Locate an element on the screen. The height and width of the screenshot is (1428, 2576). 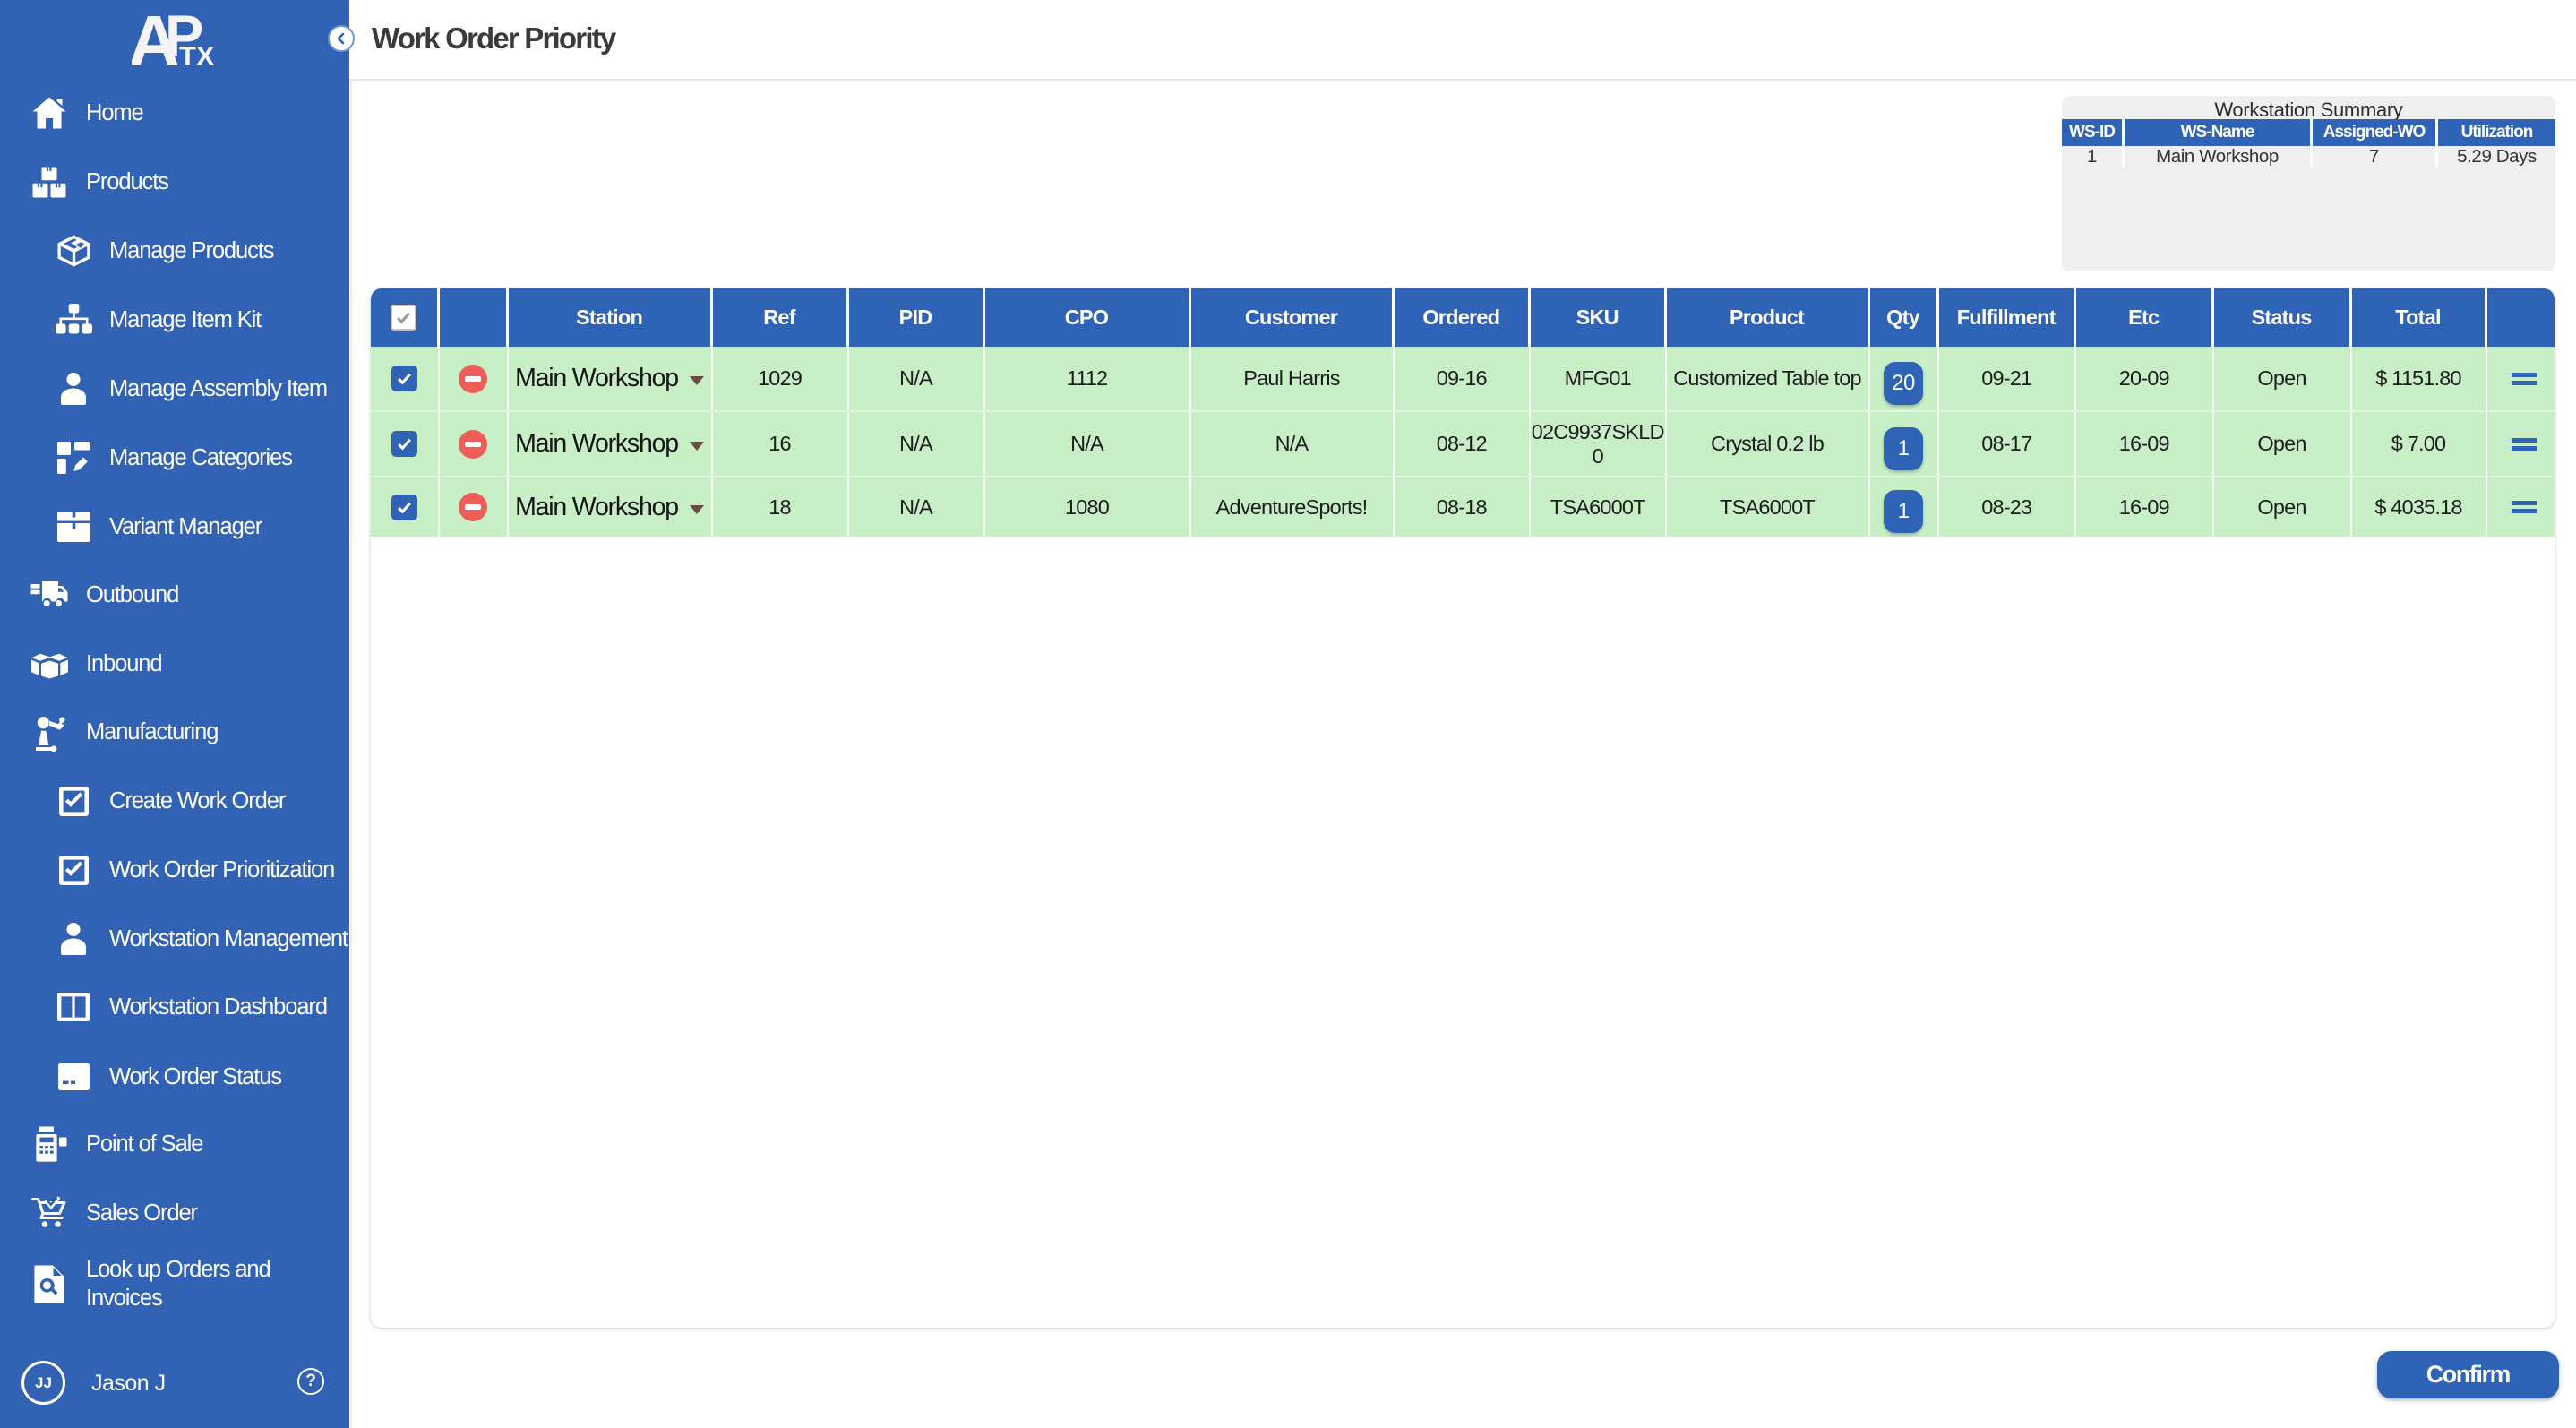
svg-text: TX is located at coordinates (197, 53).